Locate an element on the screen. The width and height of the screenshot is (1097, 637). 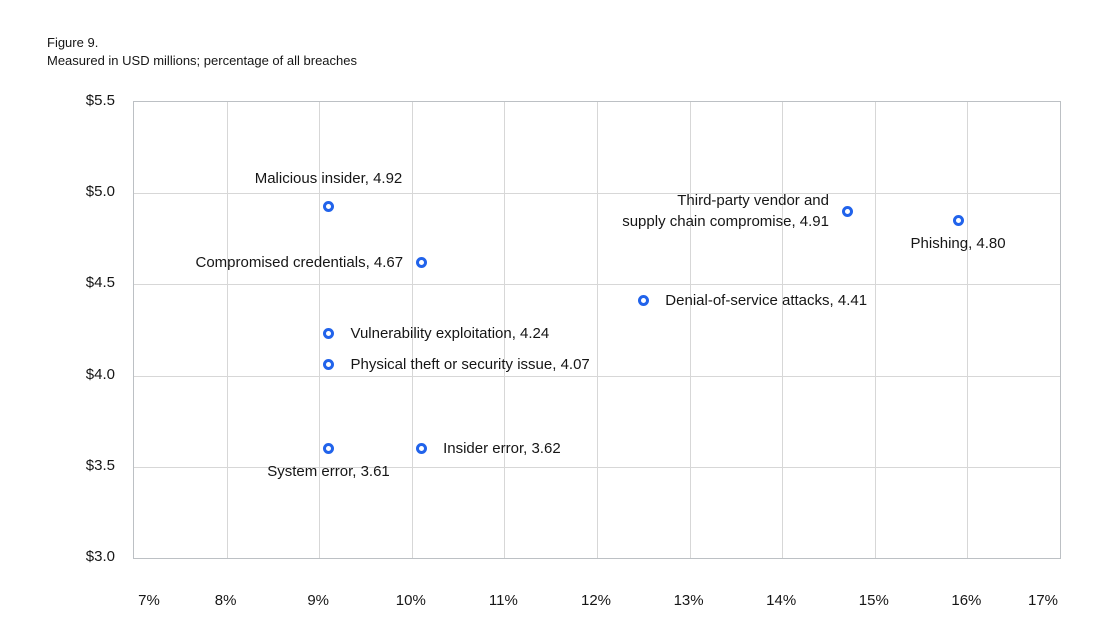
point-label: Physical theft or security issue, 4.07 is located at coordinates (561, 364).